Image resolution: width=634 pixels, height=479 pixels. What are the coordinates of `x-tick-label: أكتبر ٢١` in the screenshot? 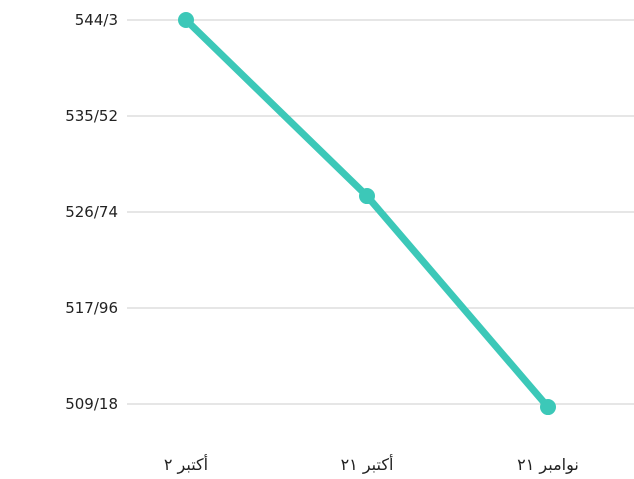 It's located at (367, 464).